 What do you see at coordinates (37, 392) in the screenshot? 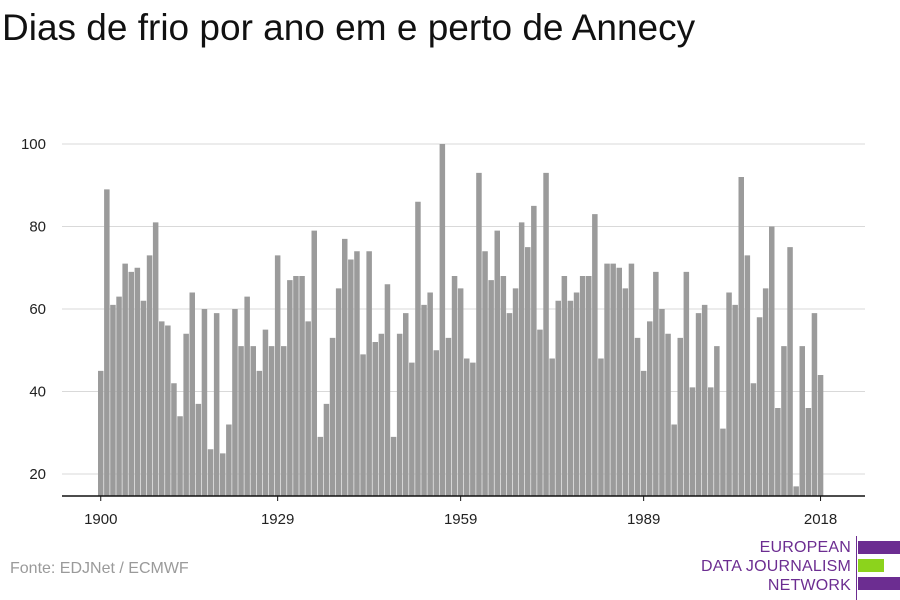
I see `y-tick-label: 40` at bounding box center [37, 392].